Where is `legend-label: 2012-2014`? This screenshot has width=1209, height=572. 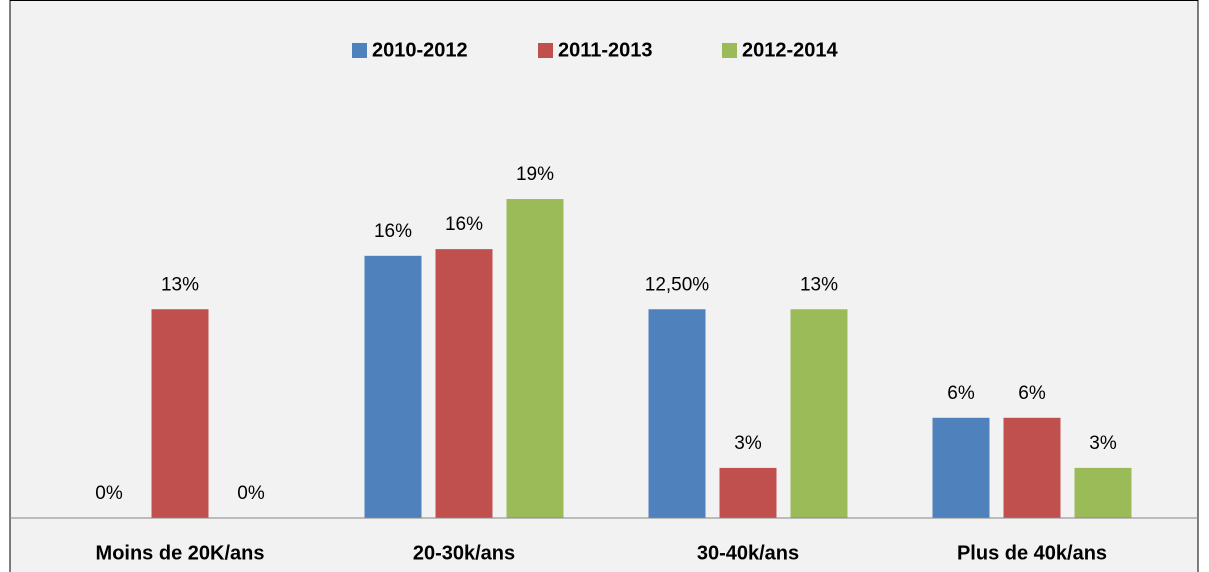 legend-label: 2012-2014 is located at coordinates (790, 50).